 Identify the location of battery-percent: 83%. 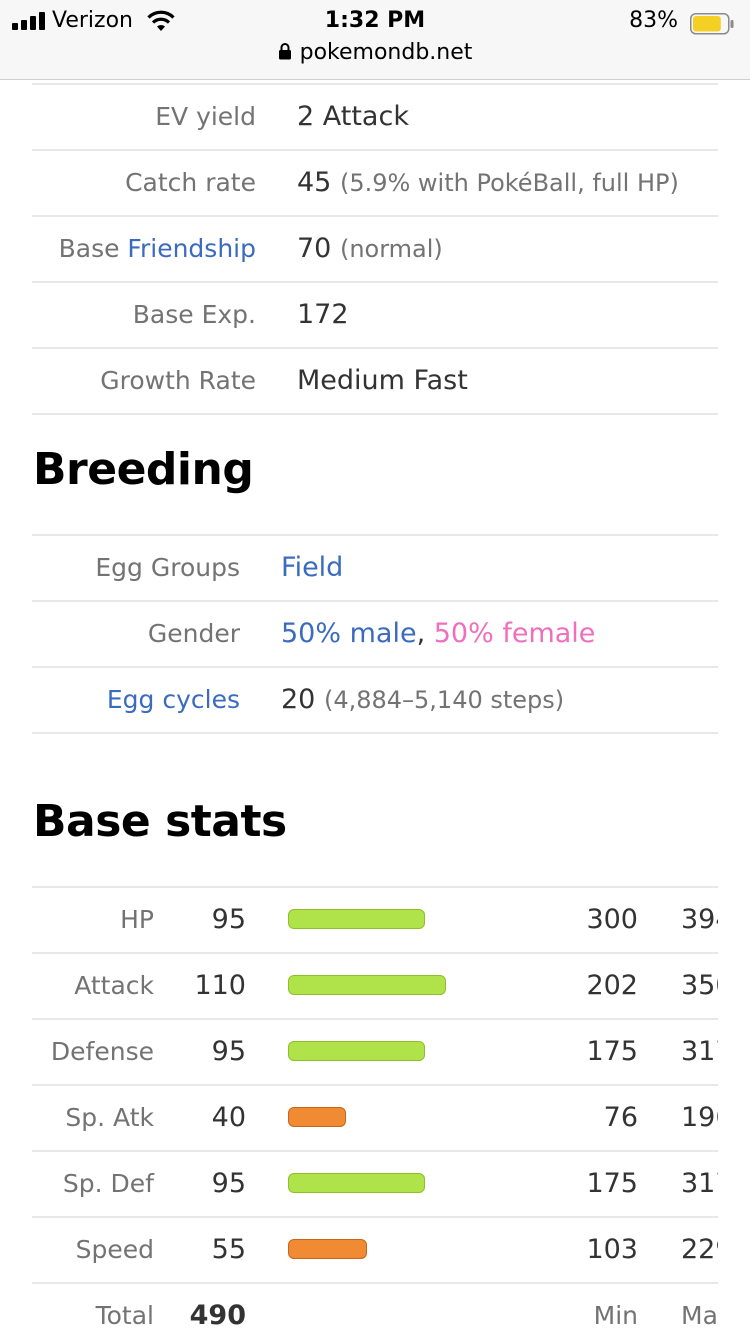
(653, 20).